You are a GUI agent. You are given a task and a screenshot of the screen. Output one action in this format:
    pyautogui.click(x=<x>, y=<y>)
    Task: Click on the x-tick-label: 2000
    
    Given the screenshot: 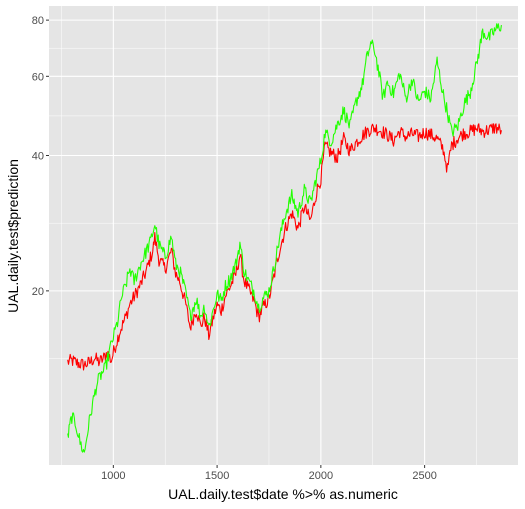 What is the action you would take?
    pyautogui.click(x=321, y=476)
    